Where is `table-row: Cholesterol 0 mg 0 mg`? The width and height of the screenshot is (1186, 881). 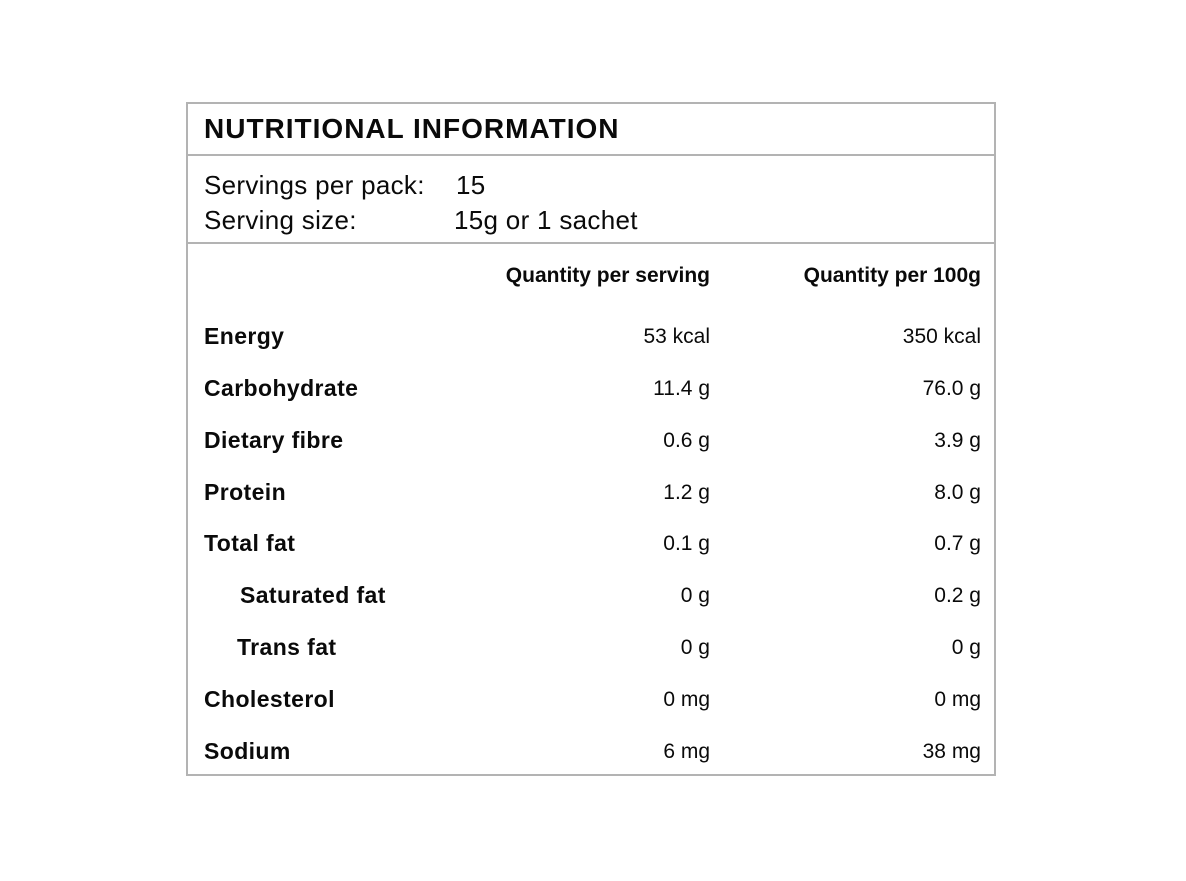 table-row: Cholesterol 0 mg 0 mg is located at coordinates (591, 701).